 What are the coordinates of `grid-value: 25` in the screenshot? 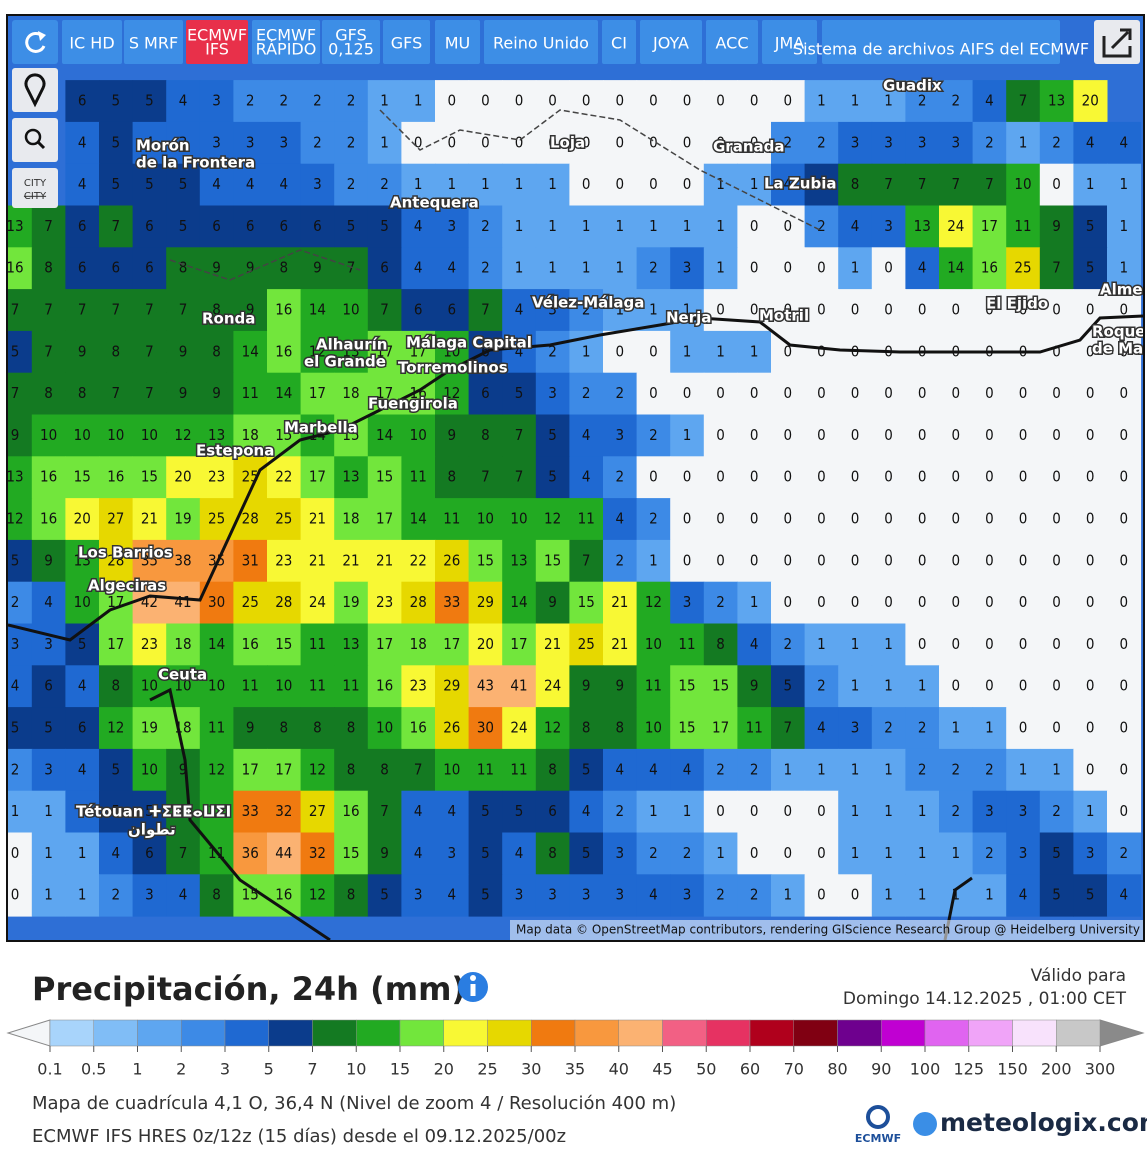 It's located at (216, 519).